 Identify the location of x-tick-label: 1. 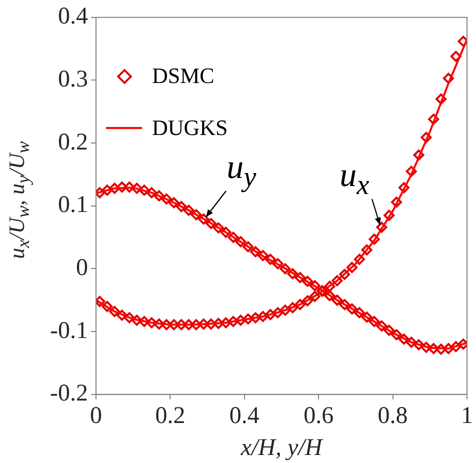
(467, 416).